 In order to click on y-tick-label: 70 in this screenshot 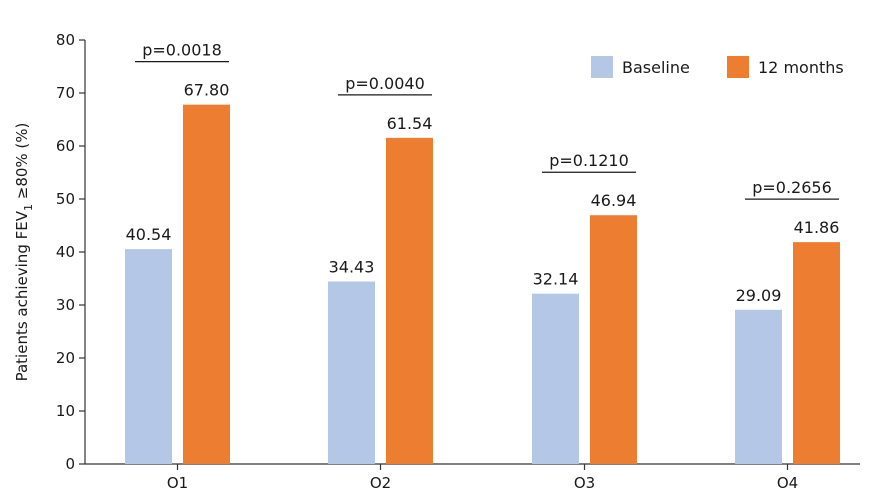, I will do `click(65, 93)`.